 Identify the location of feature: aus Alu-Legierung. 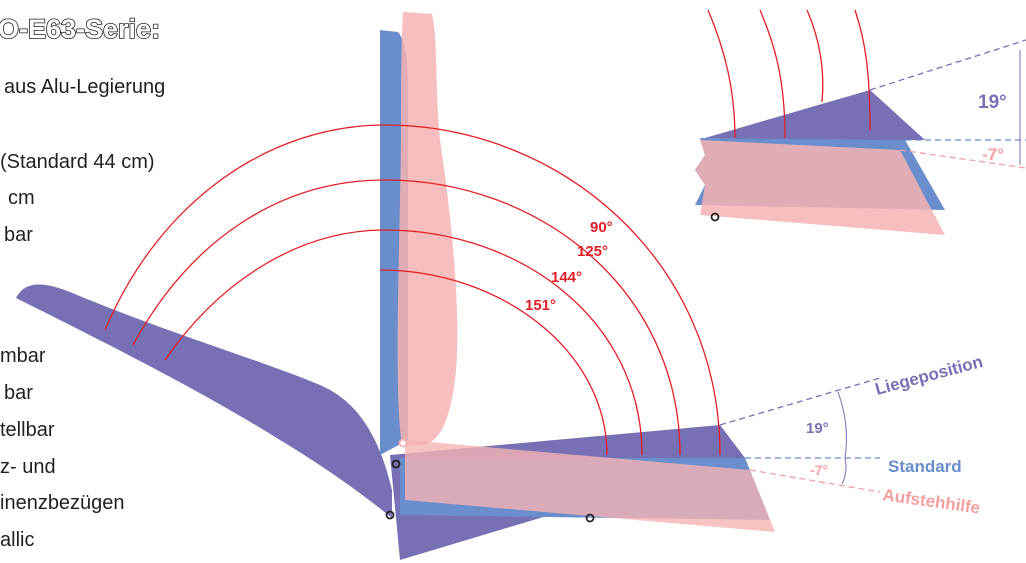
(84, 87).